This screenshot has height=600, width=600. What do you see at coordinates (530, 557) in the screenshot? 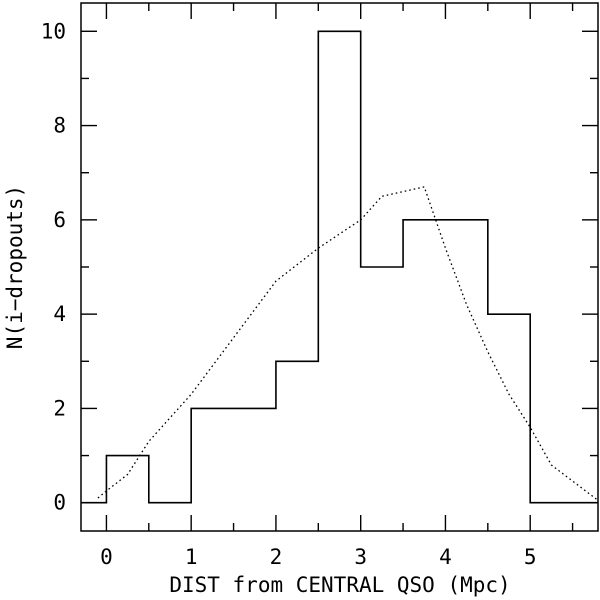
I see `x-tick-label: 5` at bounding box center [530, 557].